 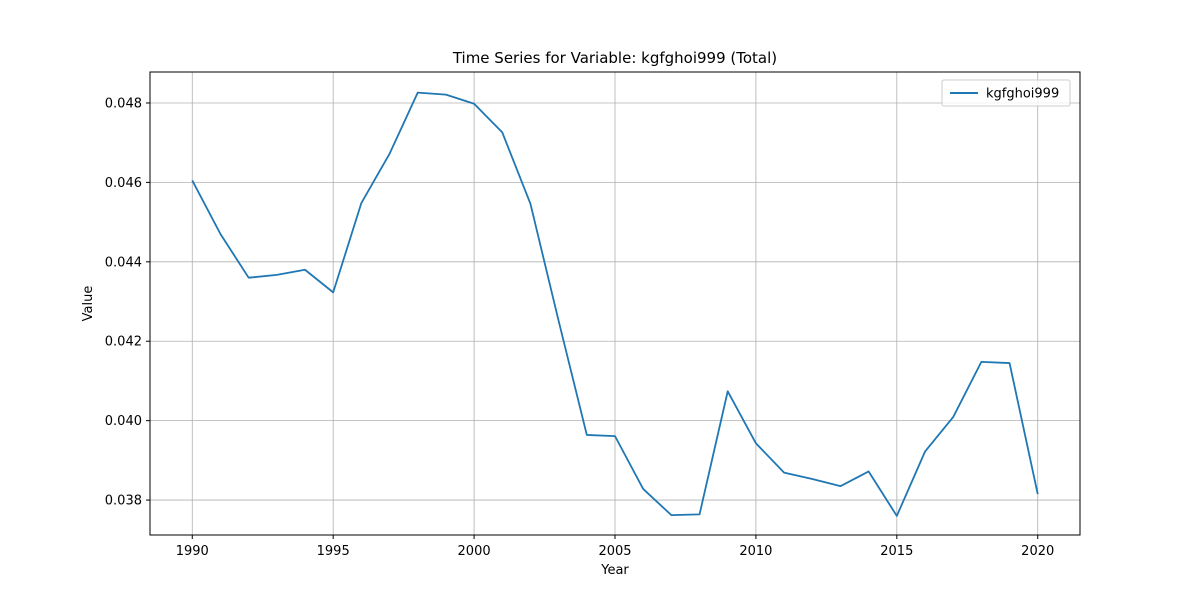 I want to click on x-tick-label: 1990, so click(x=192, y=551).